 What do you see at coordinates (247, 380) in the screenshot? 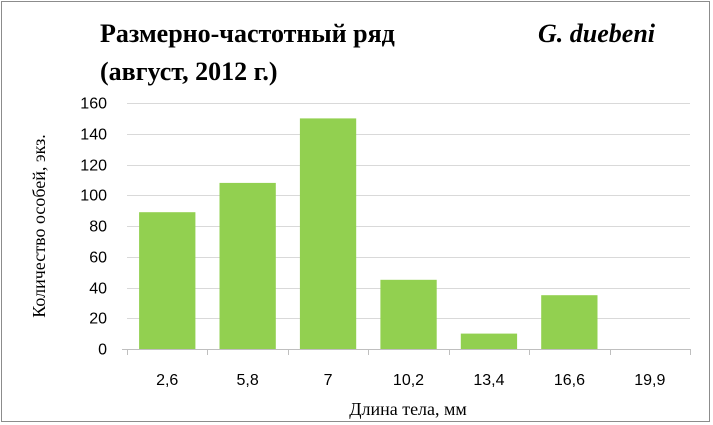
I see `x-tick-label: 5,8` at bounding box center [247, 380].